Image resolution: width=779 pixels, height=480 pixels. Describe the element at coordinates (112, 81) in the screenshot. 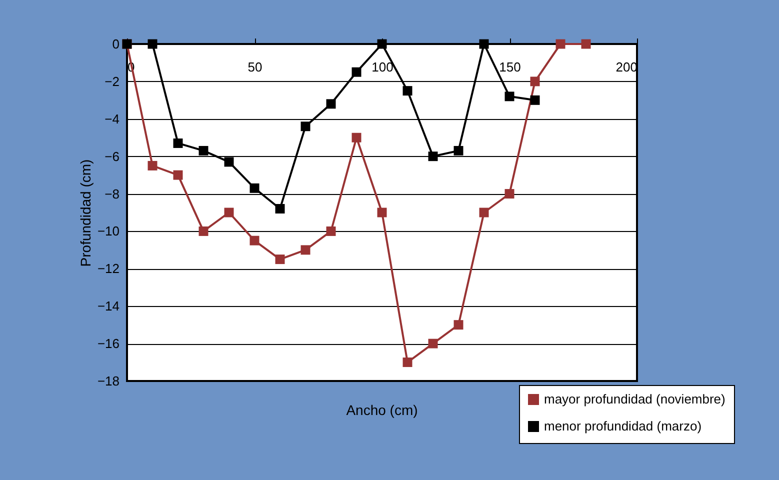

I see `y-tick-label: −2` at that location.